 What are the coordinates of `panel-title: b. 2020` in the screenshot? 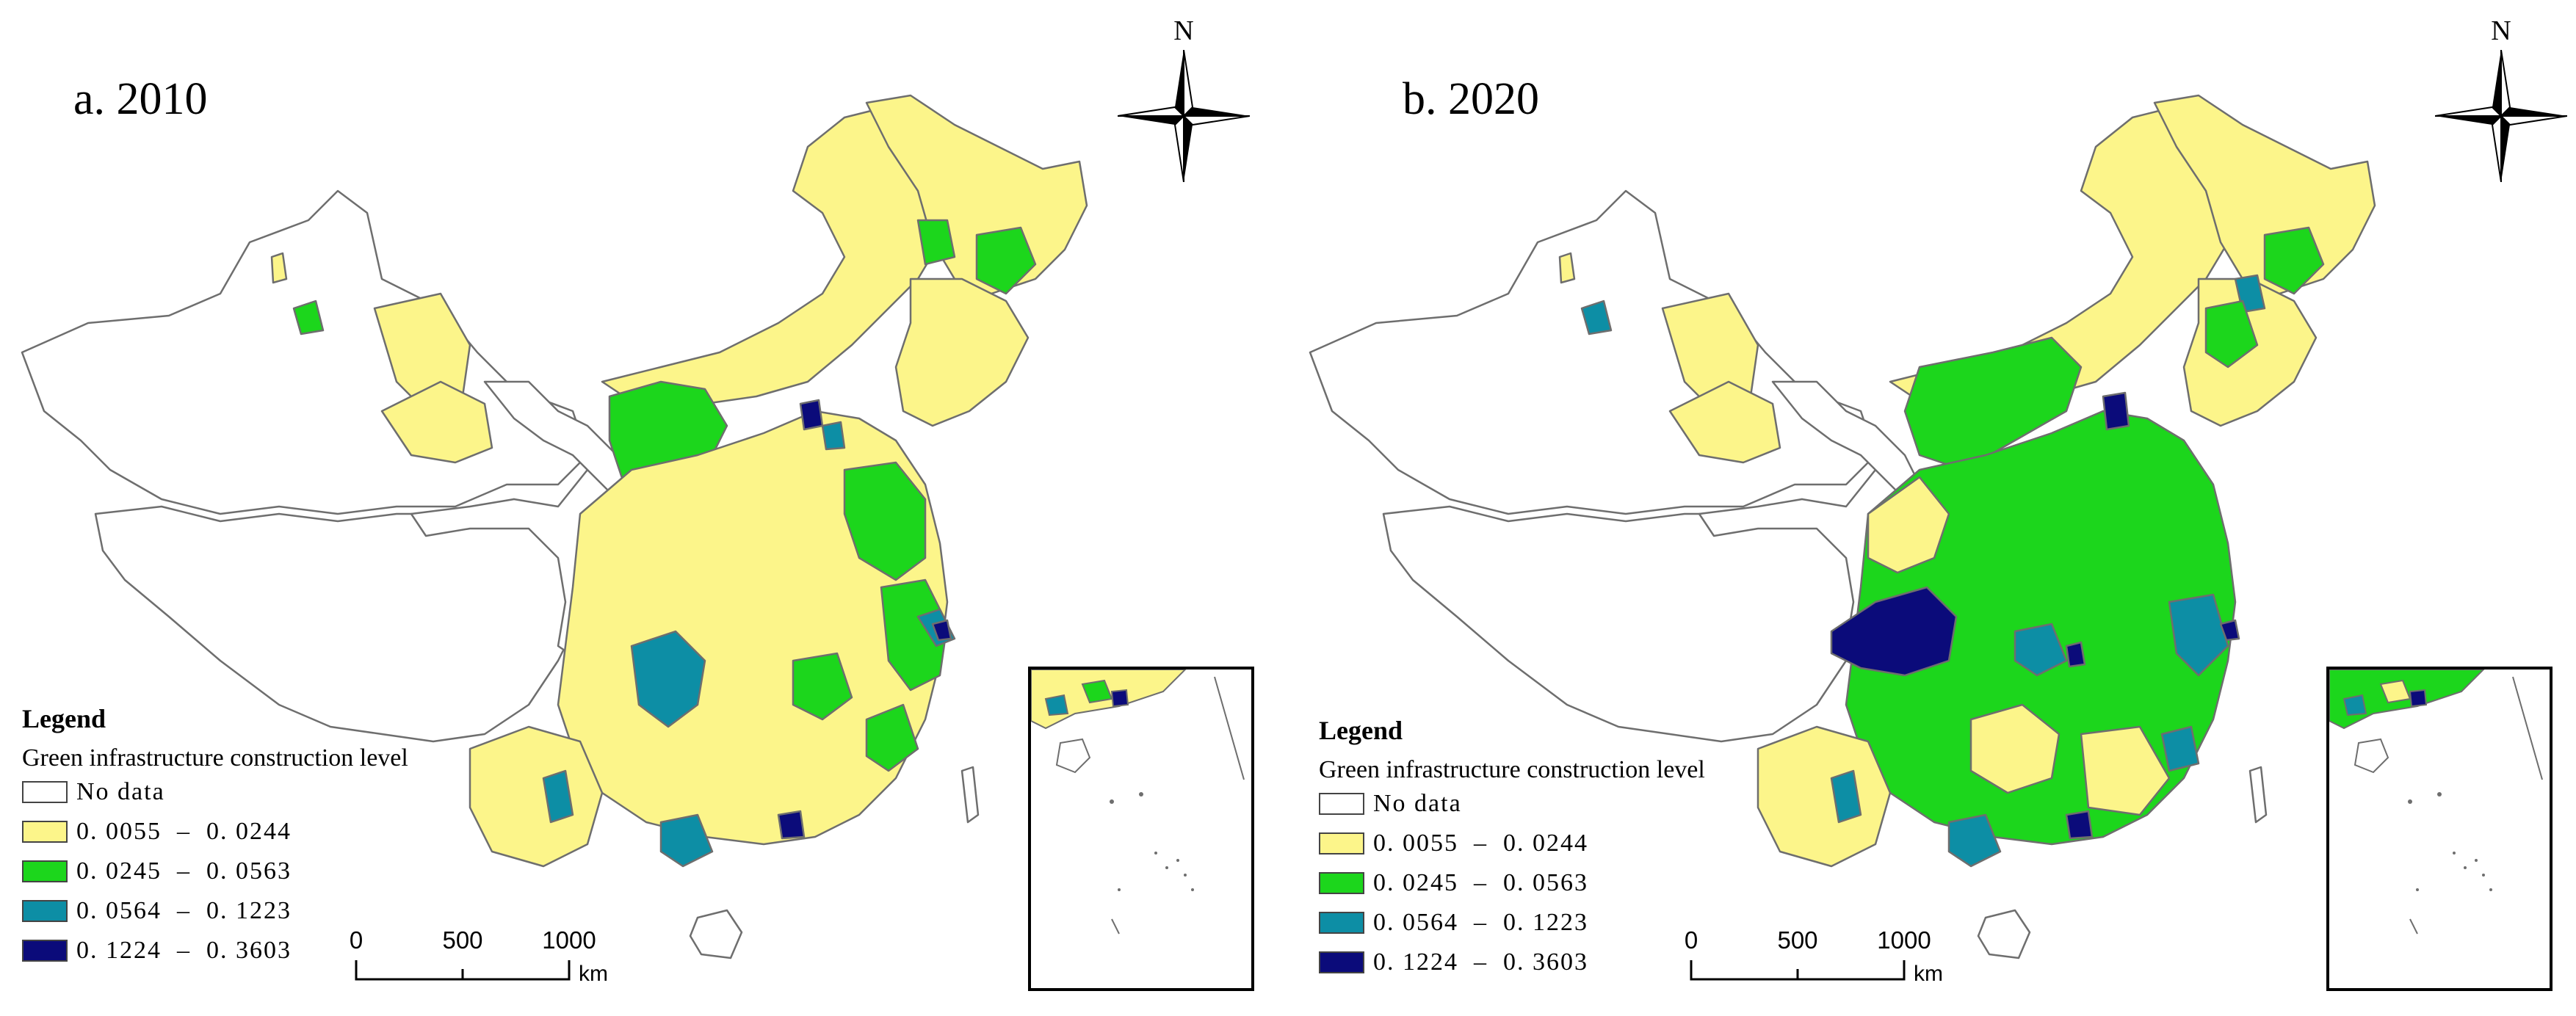 It's located at (1471, 99).